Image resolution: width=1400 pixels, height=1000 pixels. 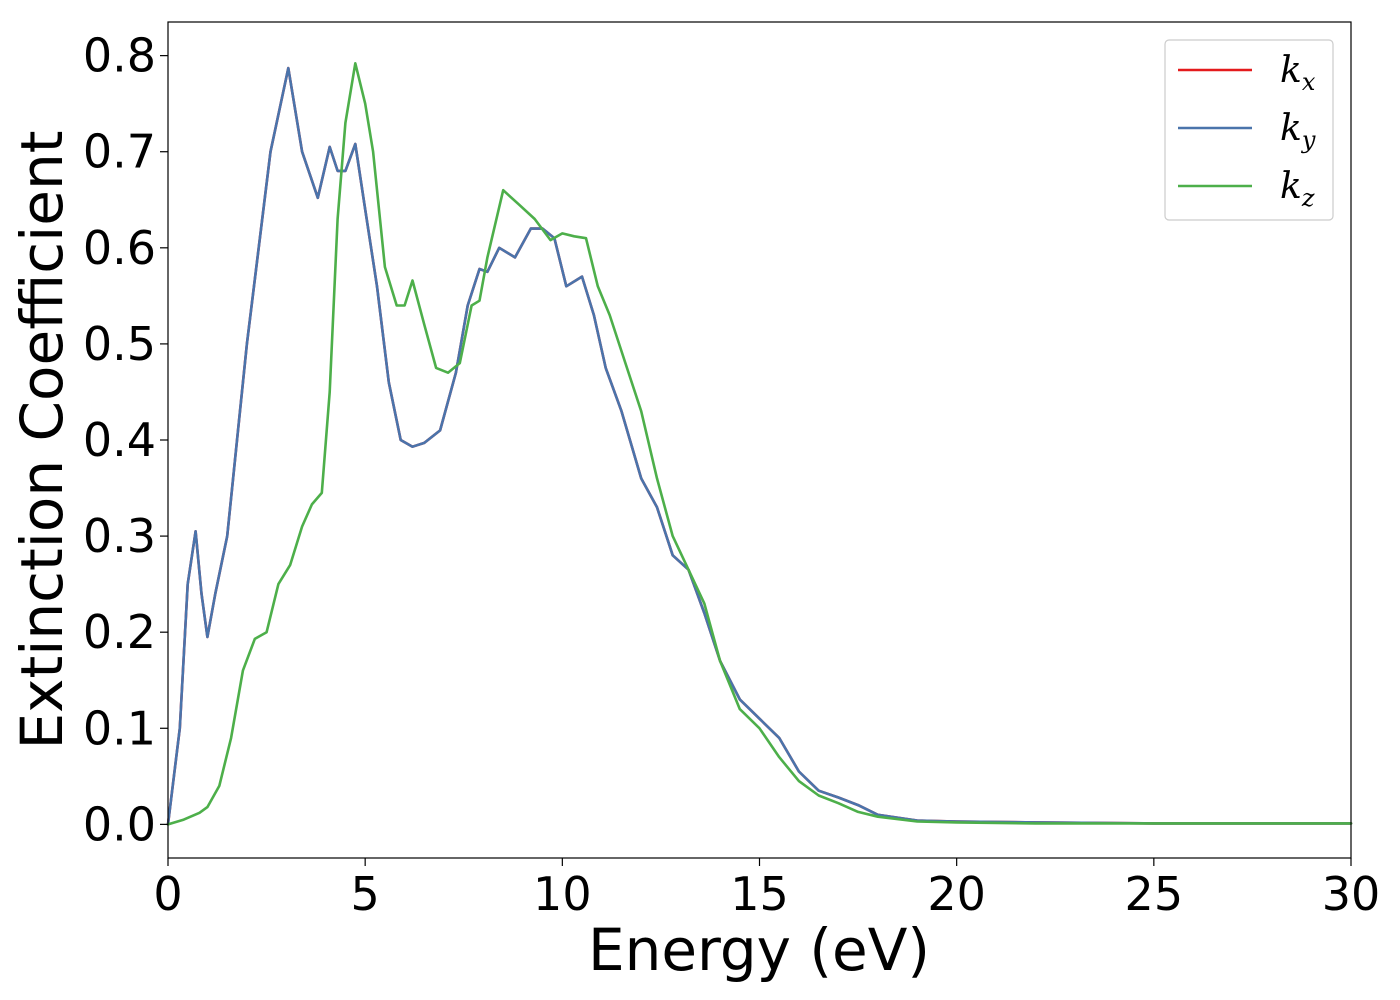 What do you see at coordinates (119, 248) in the screenshot?
I see `y-tick-label: 0.6` at bounding box center [119, 248].